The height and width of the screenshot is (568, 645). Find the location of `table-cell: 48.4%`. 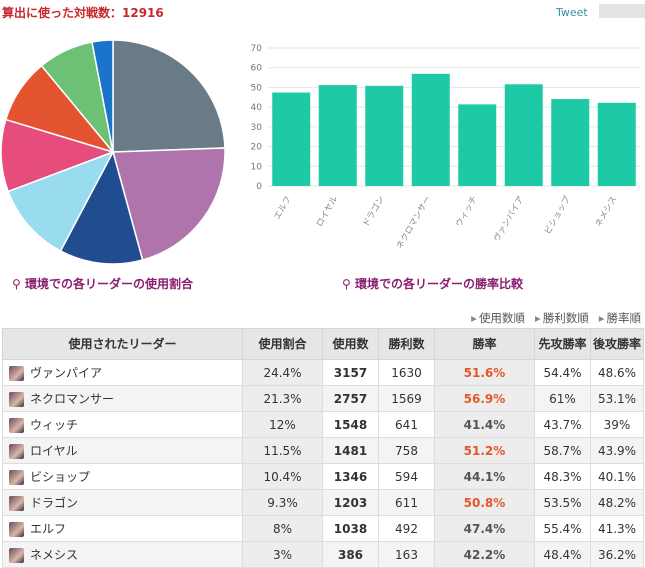

table-cell: 48.4% is located at coordinates (562, 554).